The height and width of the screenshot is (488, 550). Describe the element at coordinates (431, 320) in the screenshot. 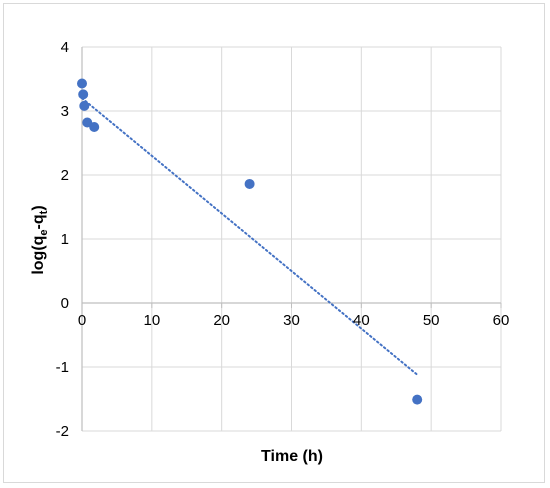

I see `x-tick-label: 50` at that location.